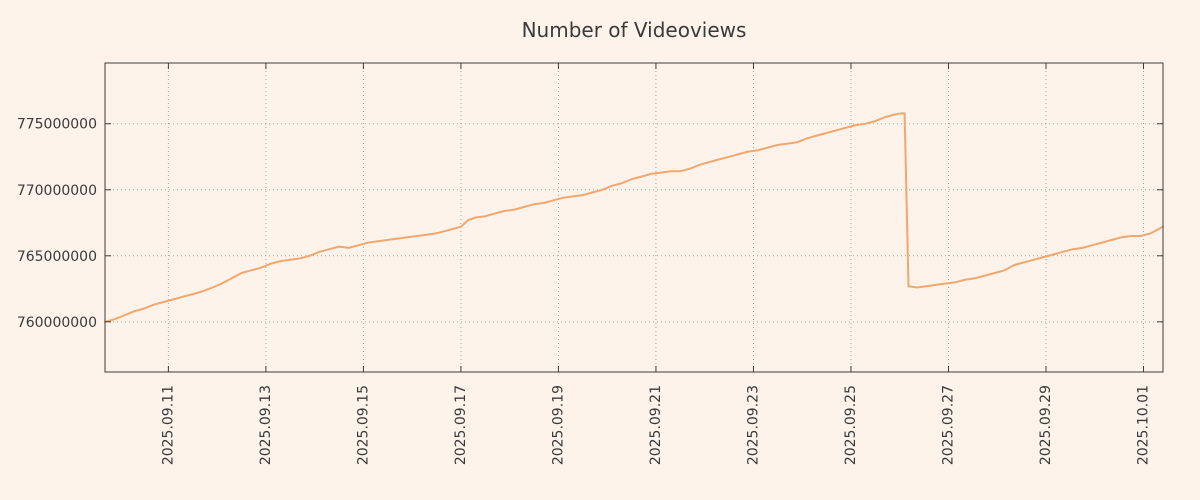 This screenshot has width=1200, height=500. What do you see at coordinates (1046, 425) in the screenshot?
I see `x-tick-label: 2025.09.29` at bounding box center [1046, 425].